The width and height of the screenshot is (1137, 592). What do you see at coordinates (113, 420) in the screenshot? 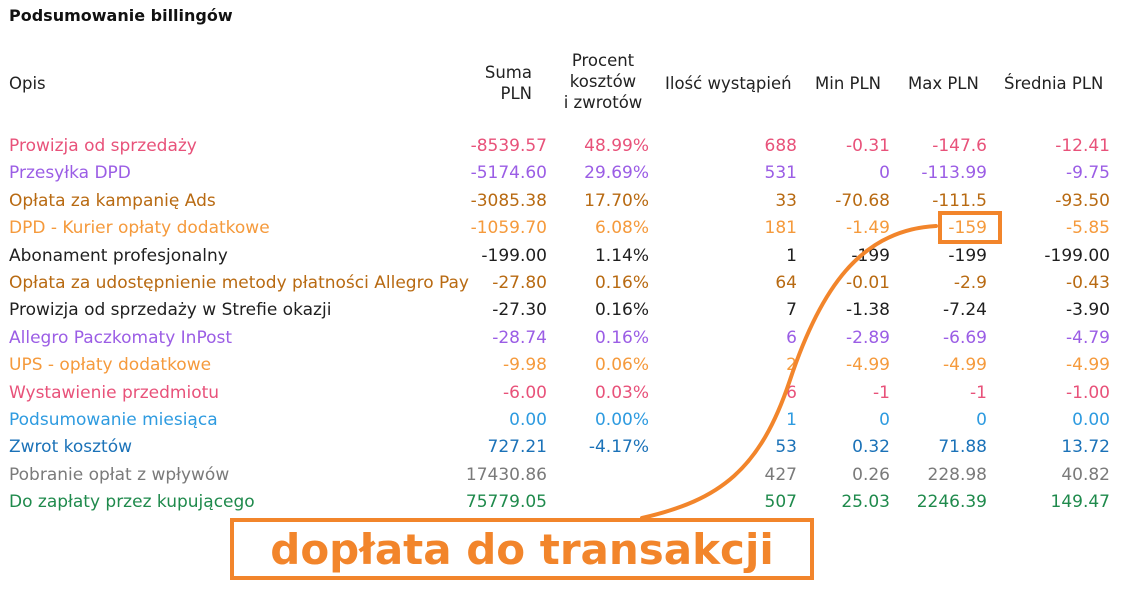
I see `cell-opis: Podsumowanie miesiąca` at bounding box center [113, 420].